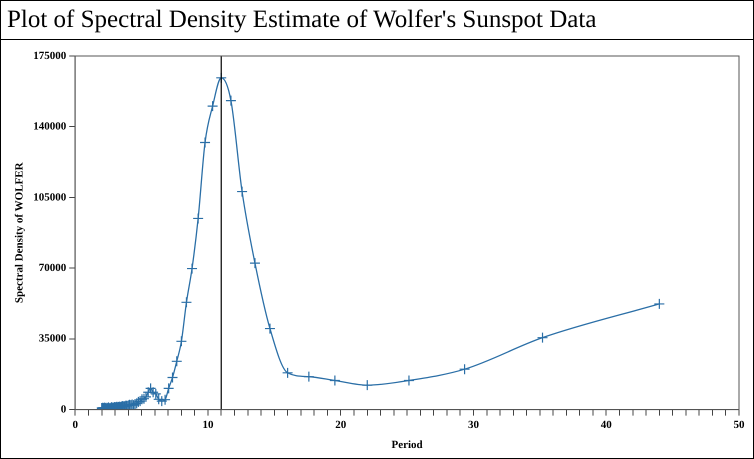 The image size is (754, 459). I want to click on x-tick-label: 50, so click(739, 425).